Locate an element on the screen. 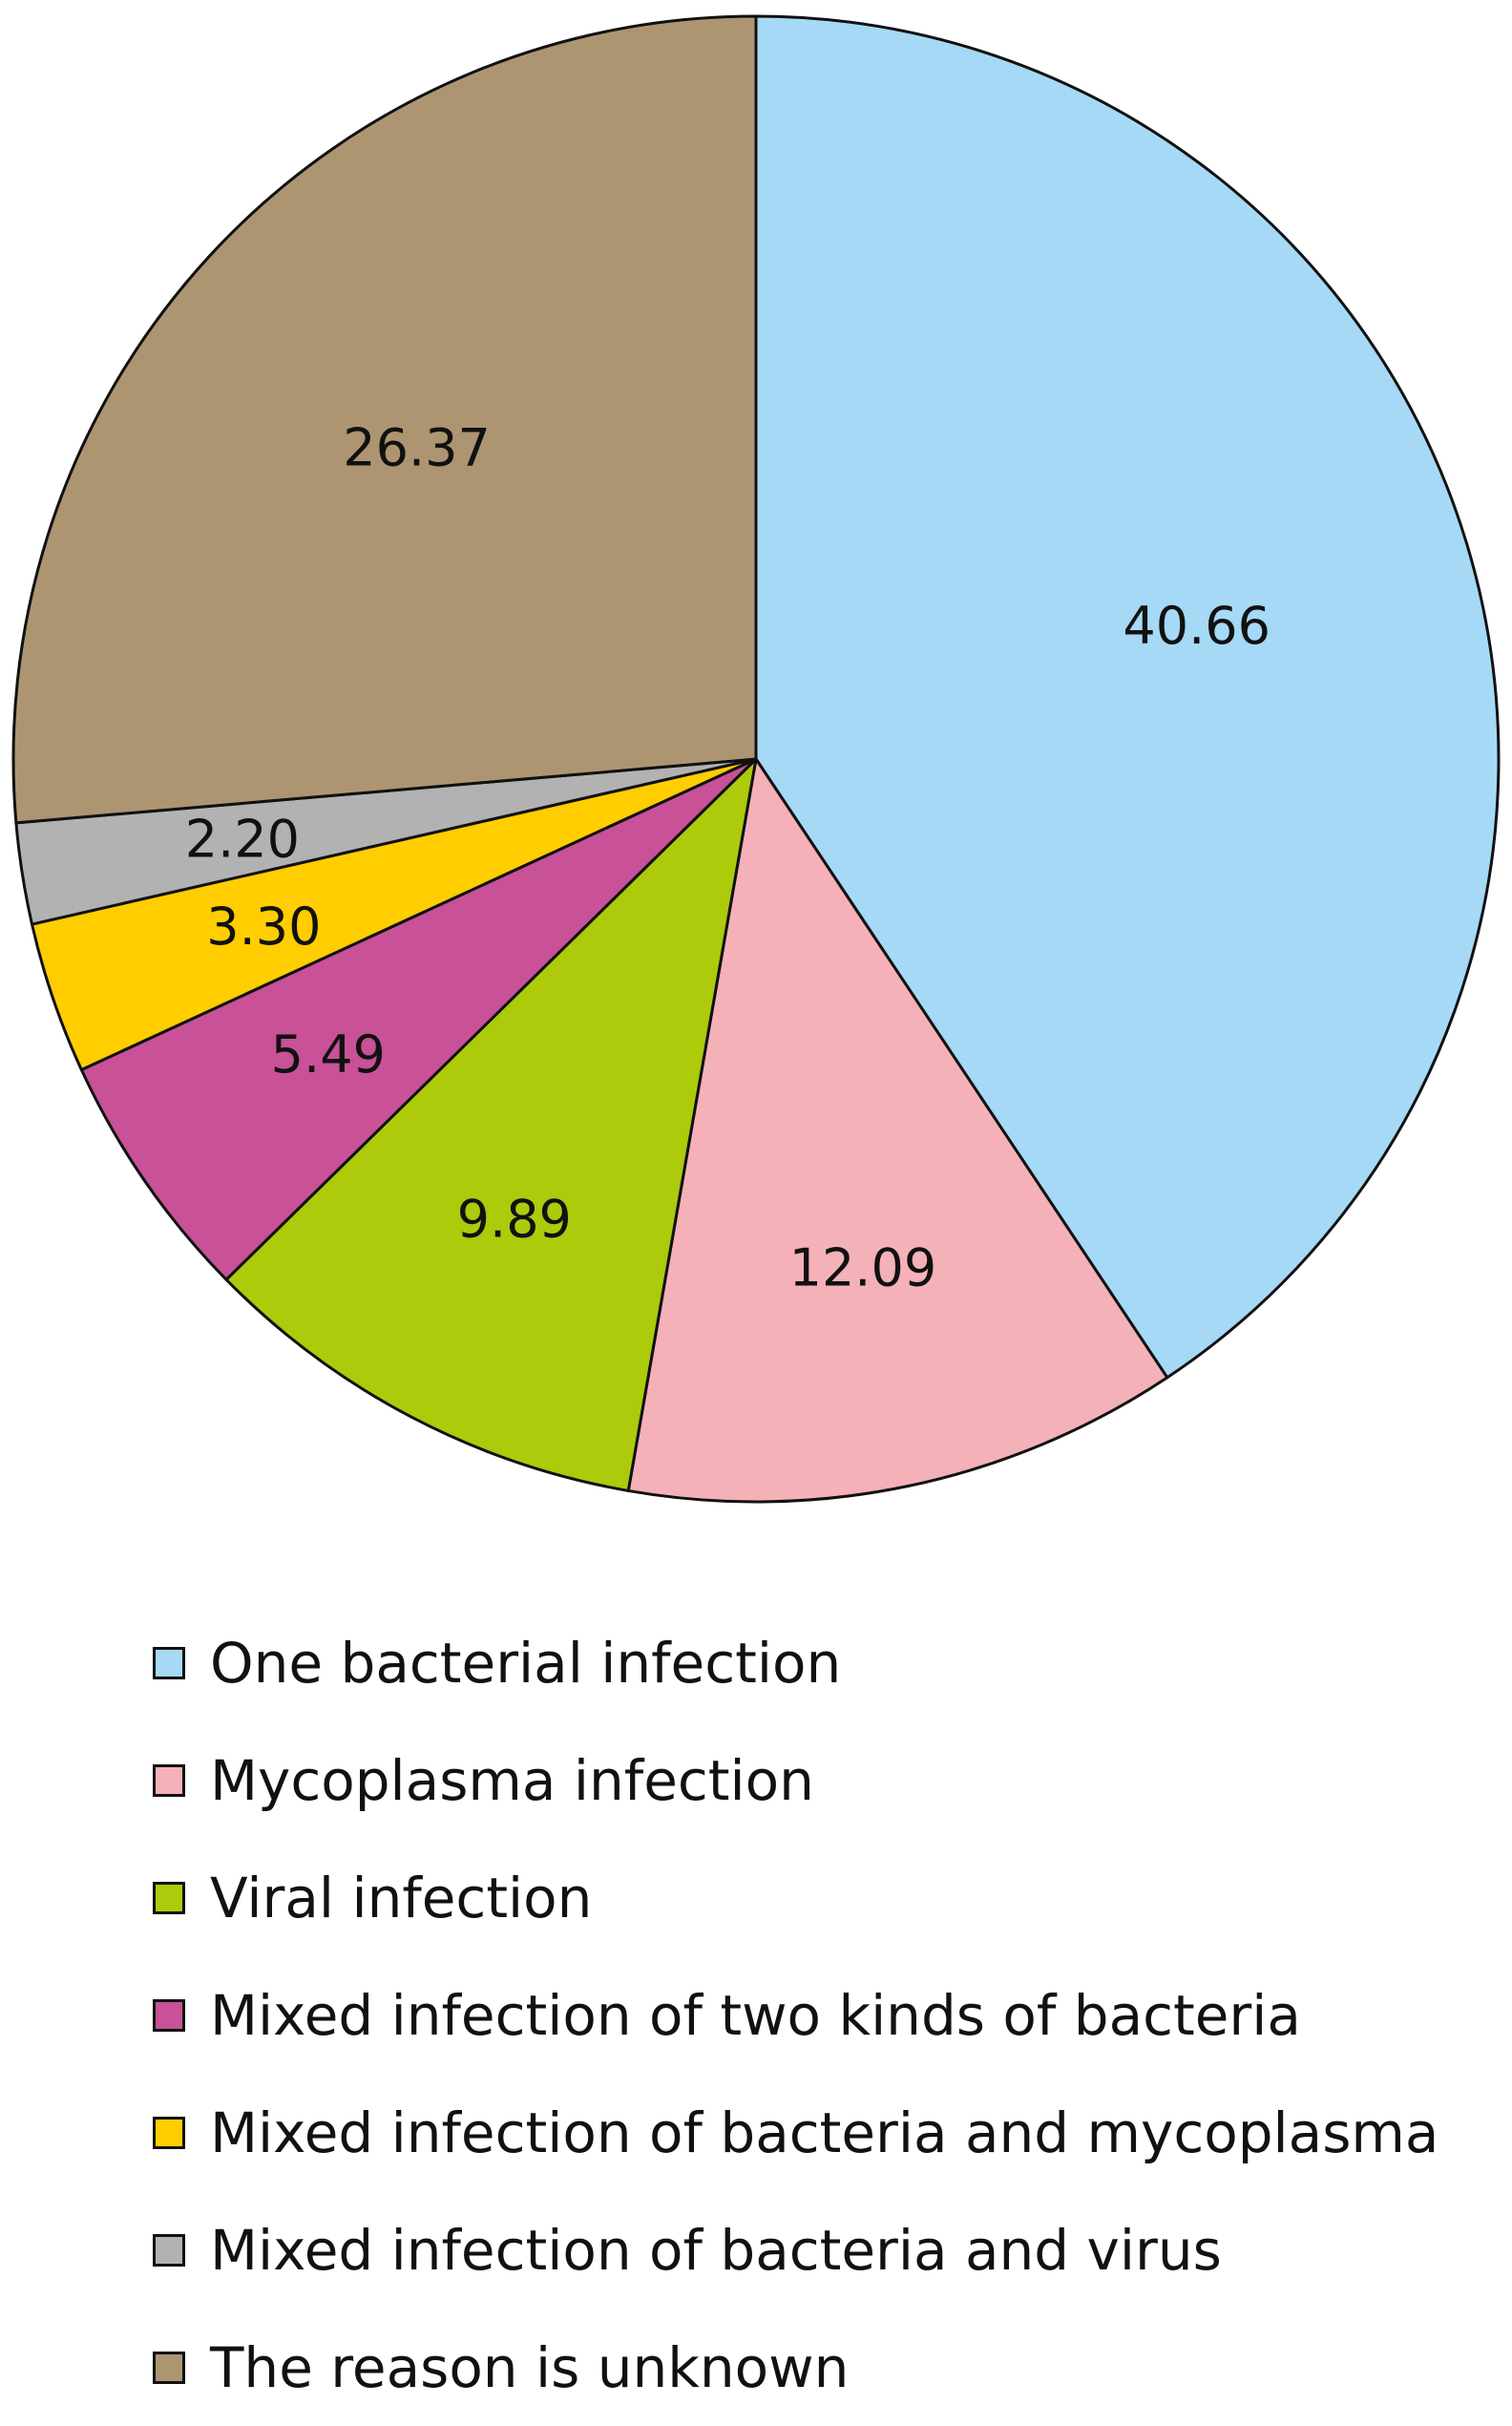 Image resolution: width=1512 pixels, height=2426 pixels. pie-slice-mycoplasma-infection is located at coordinates (898, 1130).